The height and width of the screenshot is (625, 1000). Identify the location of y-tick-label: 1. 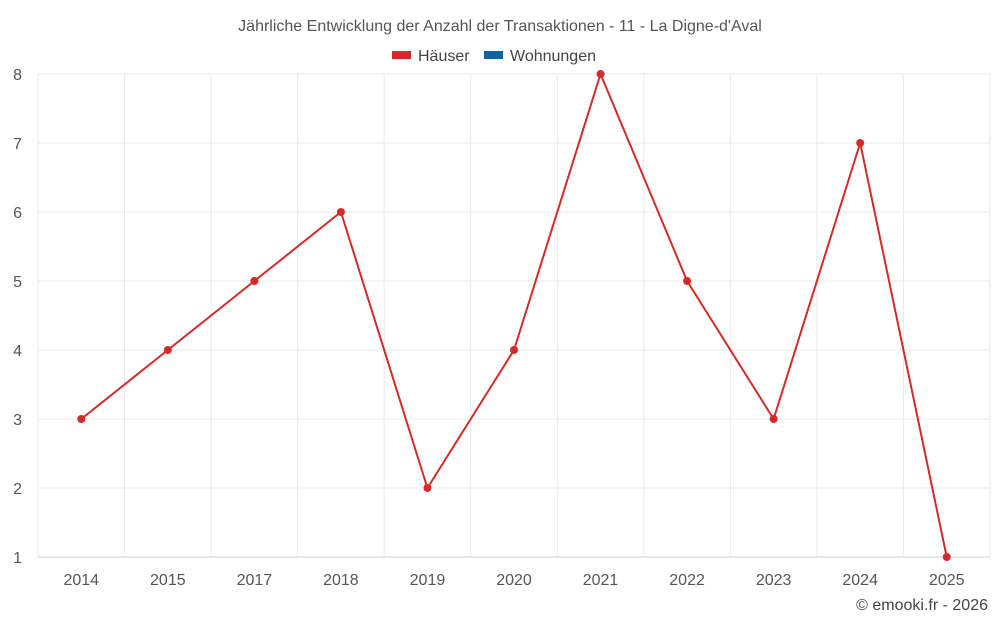
(17, 558).